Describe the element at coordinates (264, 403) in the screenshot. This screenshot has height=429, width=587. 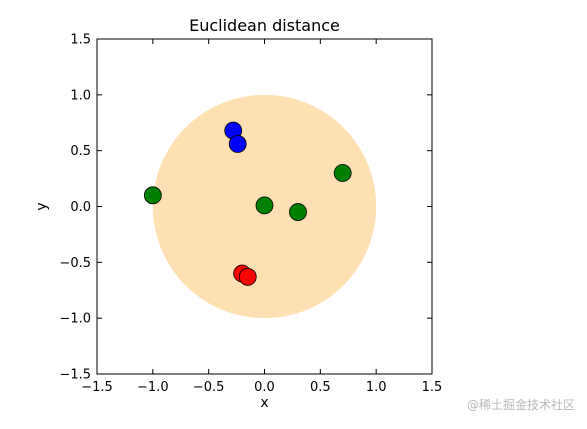
I see `x-axis-label: x` at that location.